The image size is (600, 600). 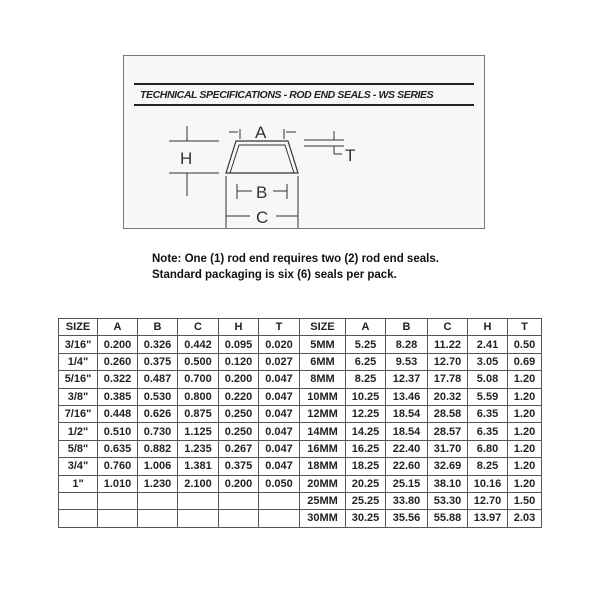 I want to click on table-cell: 0.530, so click(x=157, y=396).